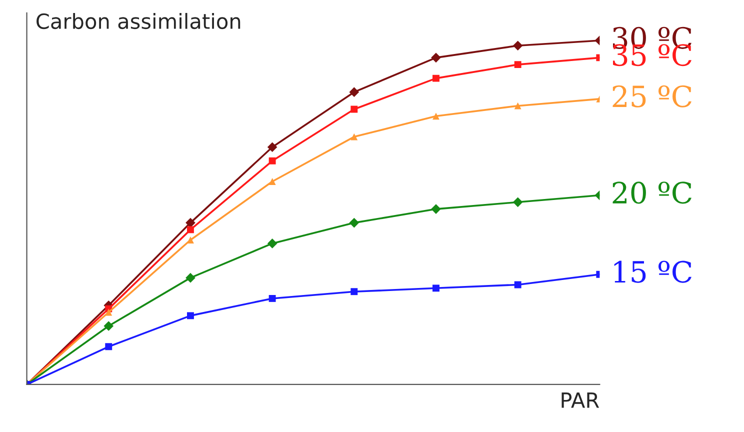  I want to click on series-label: 20 ºC, so click(652, 193).